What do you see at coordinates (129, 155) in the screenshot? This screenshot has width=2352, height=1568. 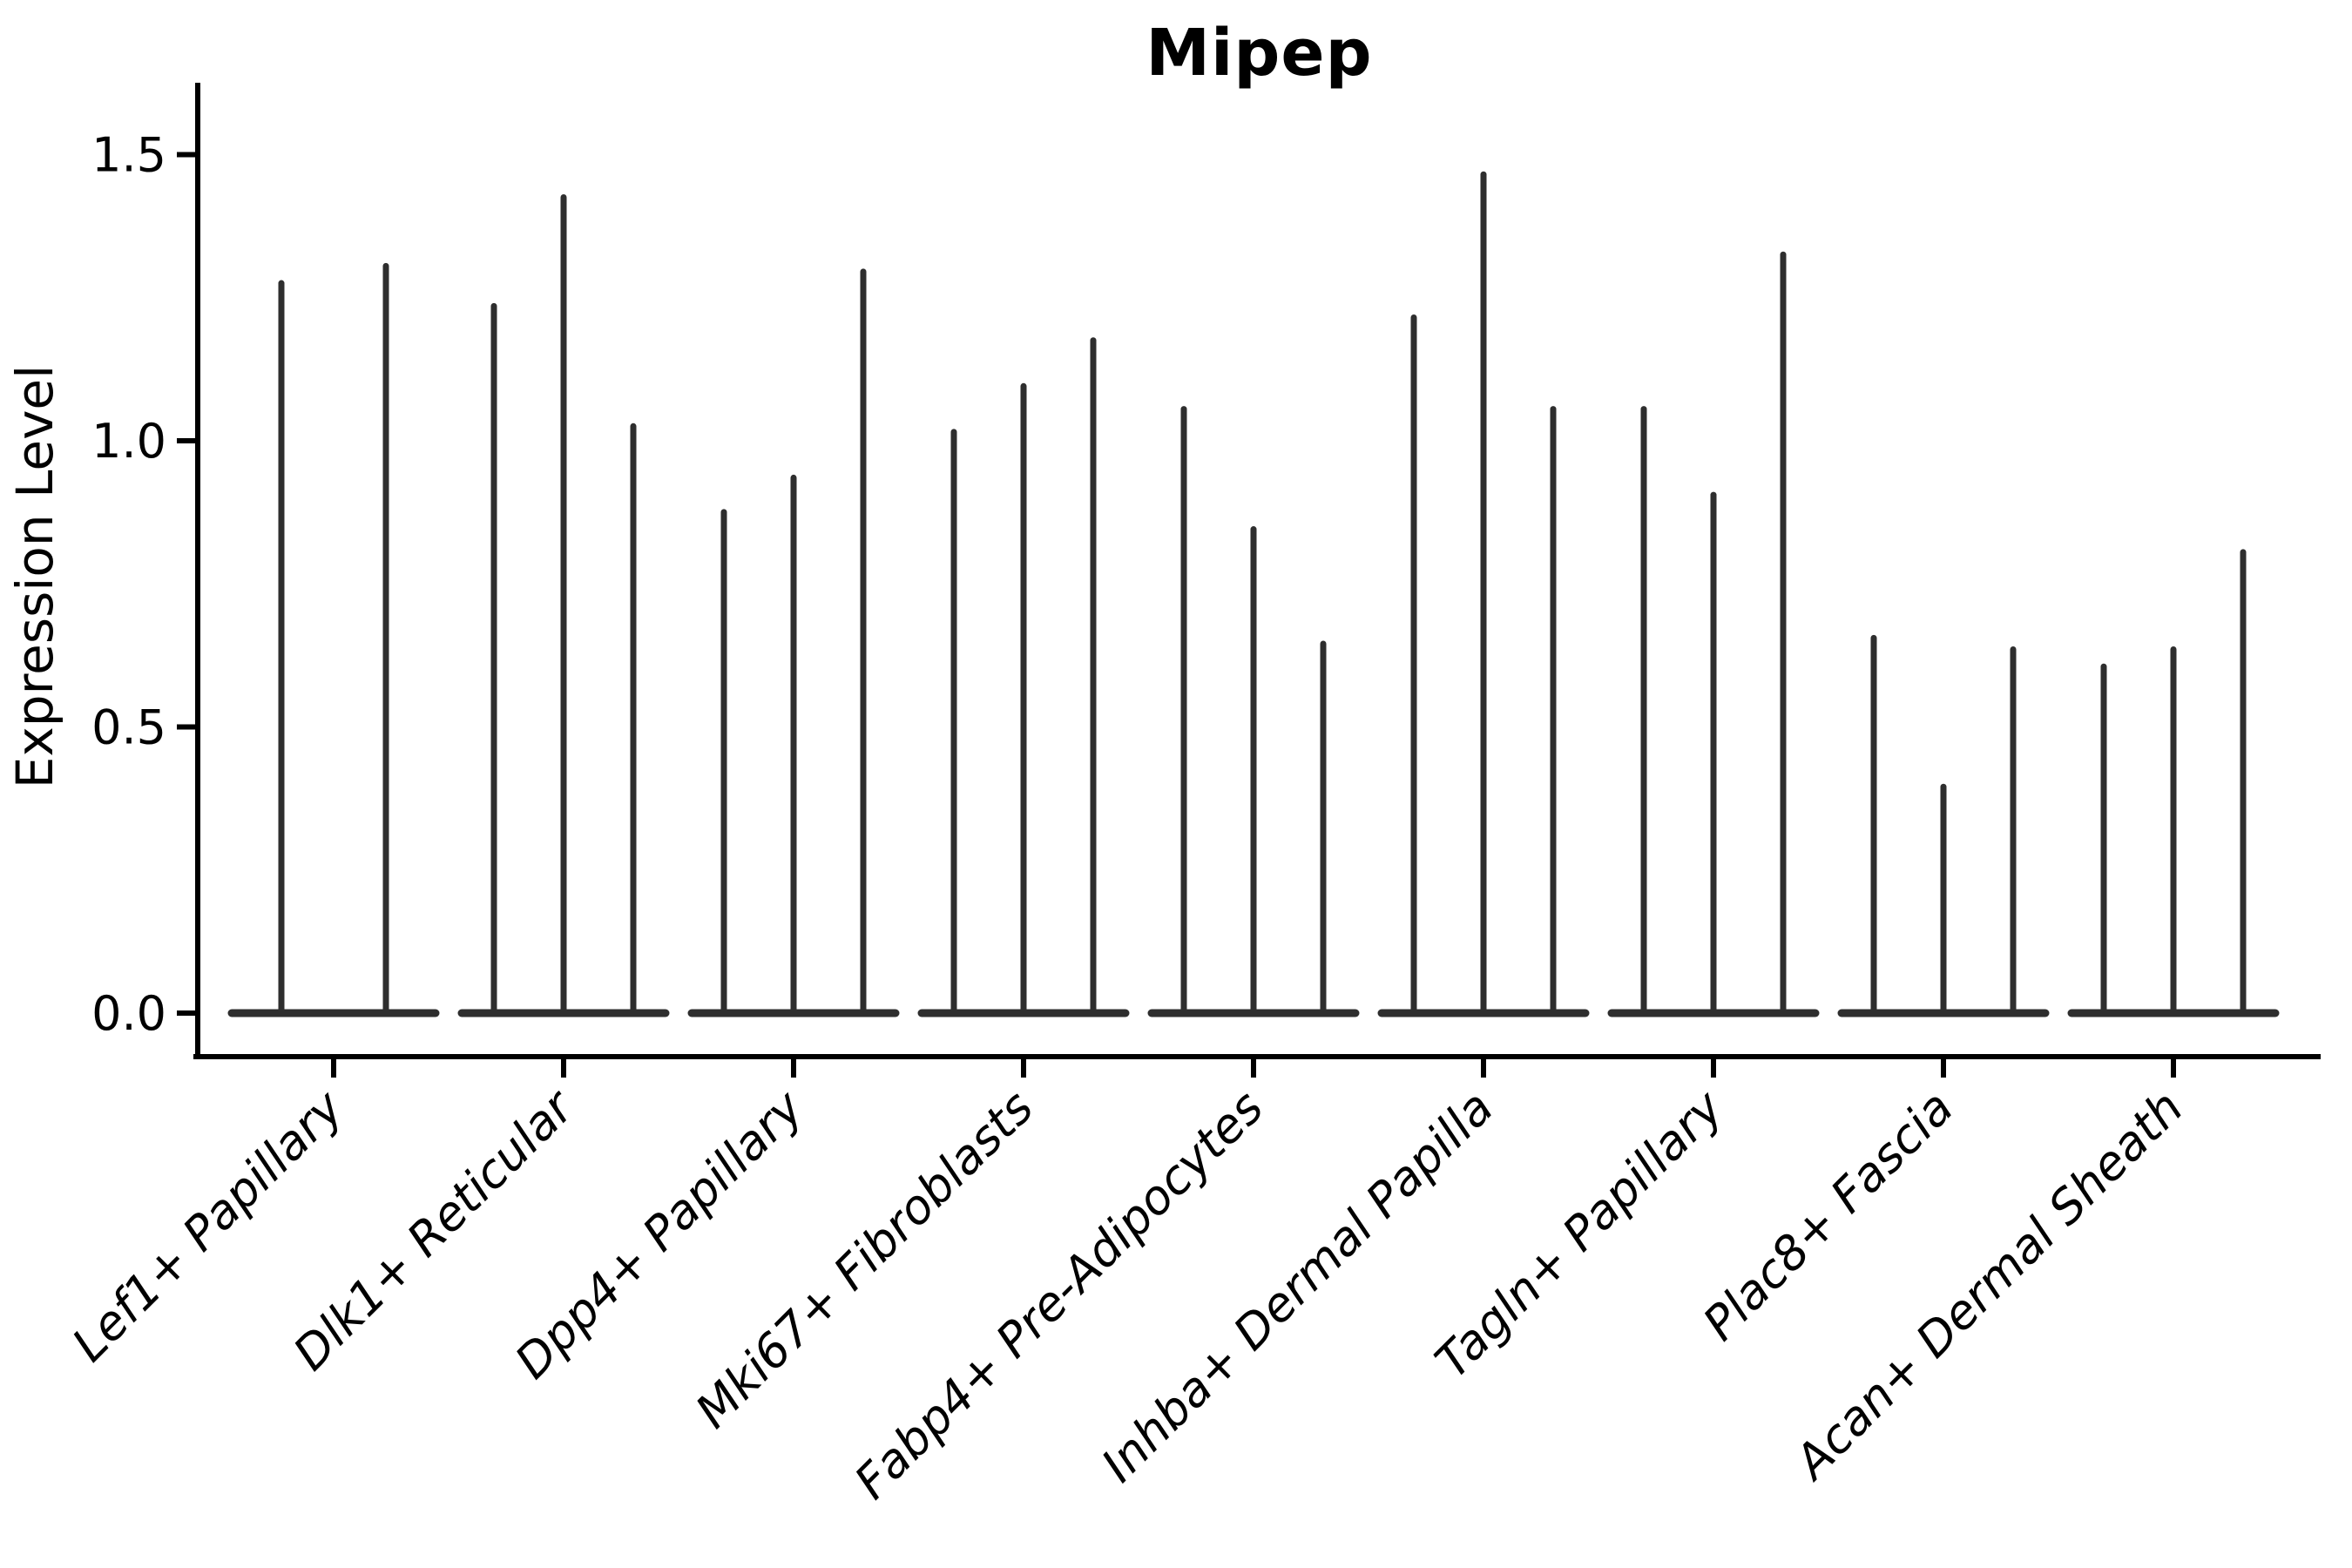 I see `y-tick-label: 1.5` at bounding box center [129, 155].